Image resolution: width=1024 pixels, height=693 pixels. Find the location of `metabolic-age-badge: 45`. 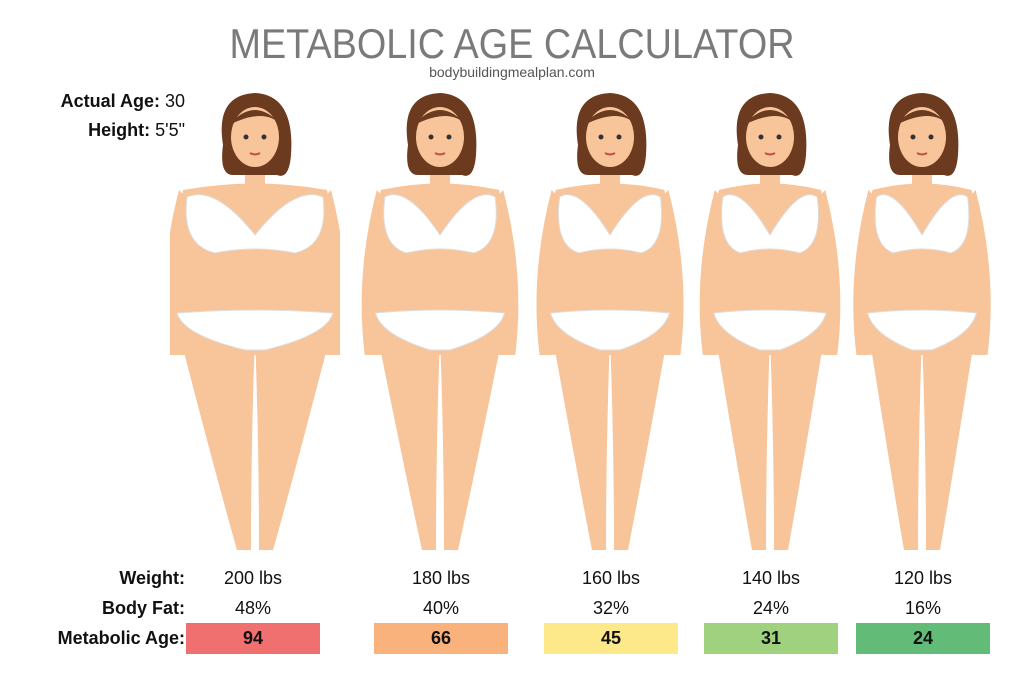

metabolic-age-badge: 45 is located at coordinates (611, 638).